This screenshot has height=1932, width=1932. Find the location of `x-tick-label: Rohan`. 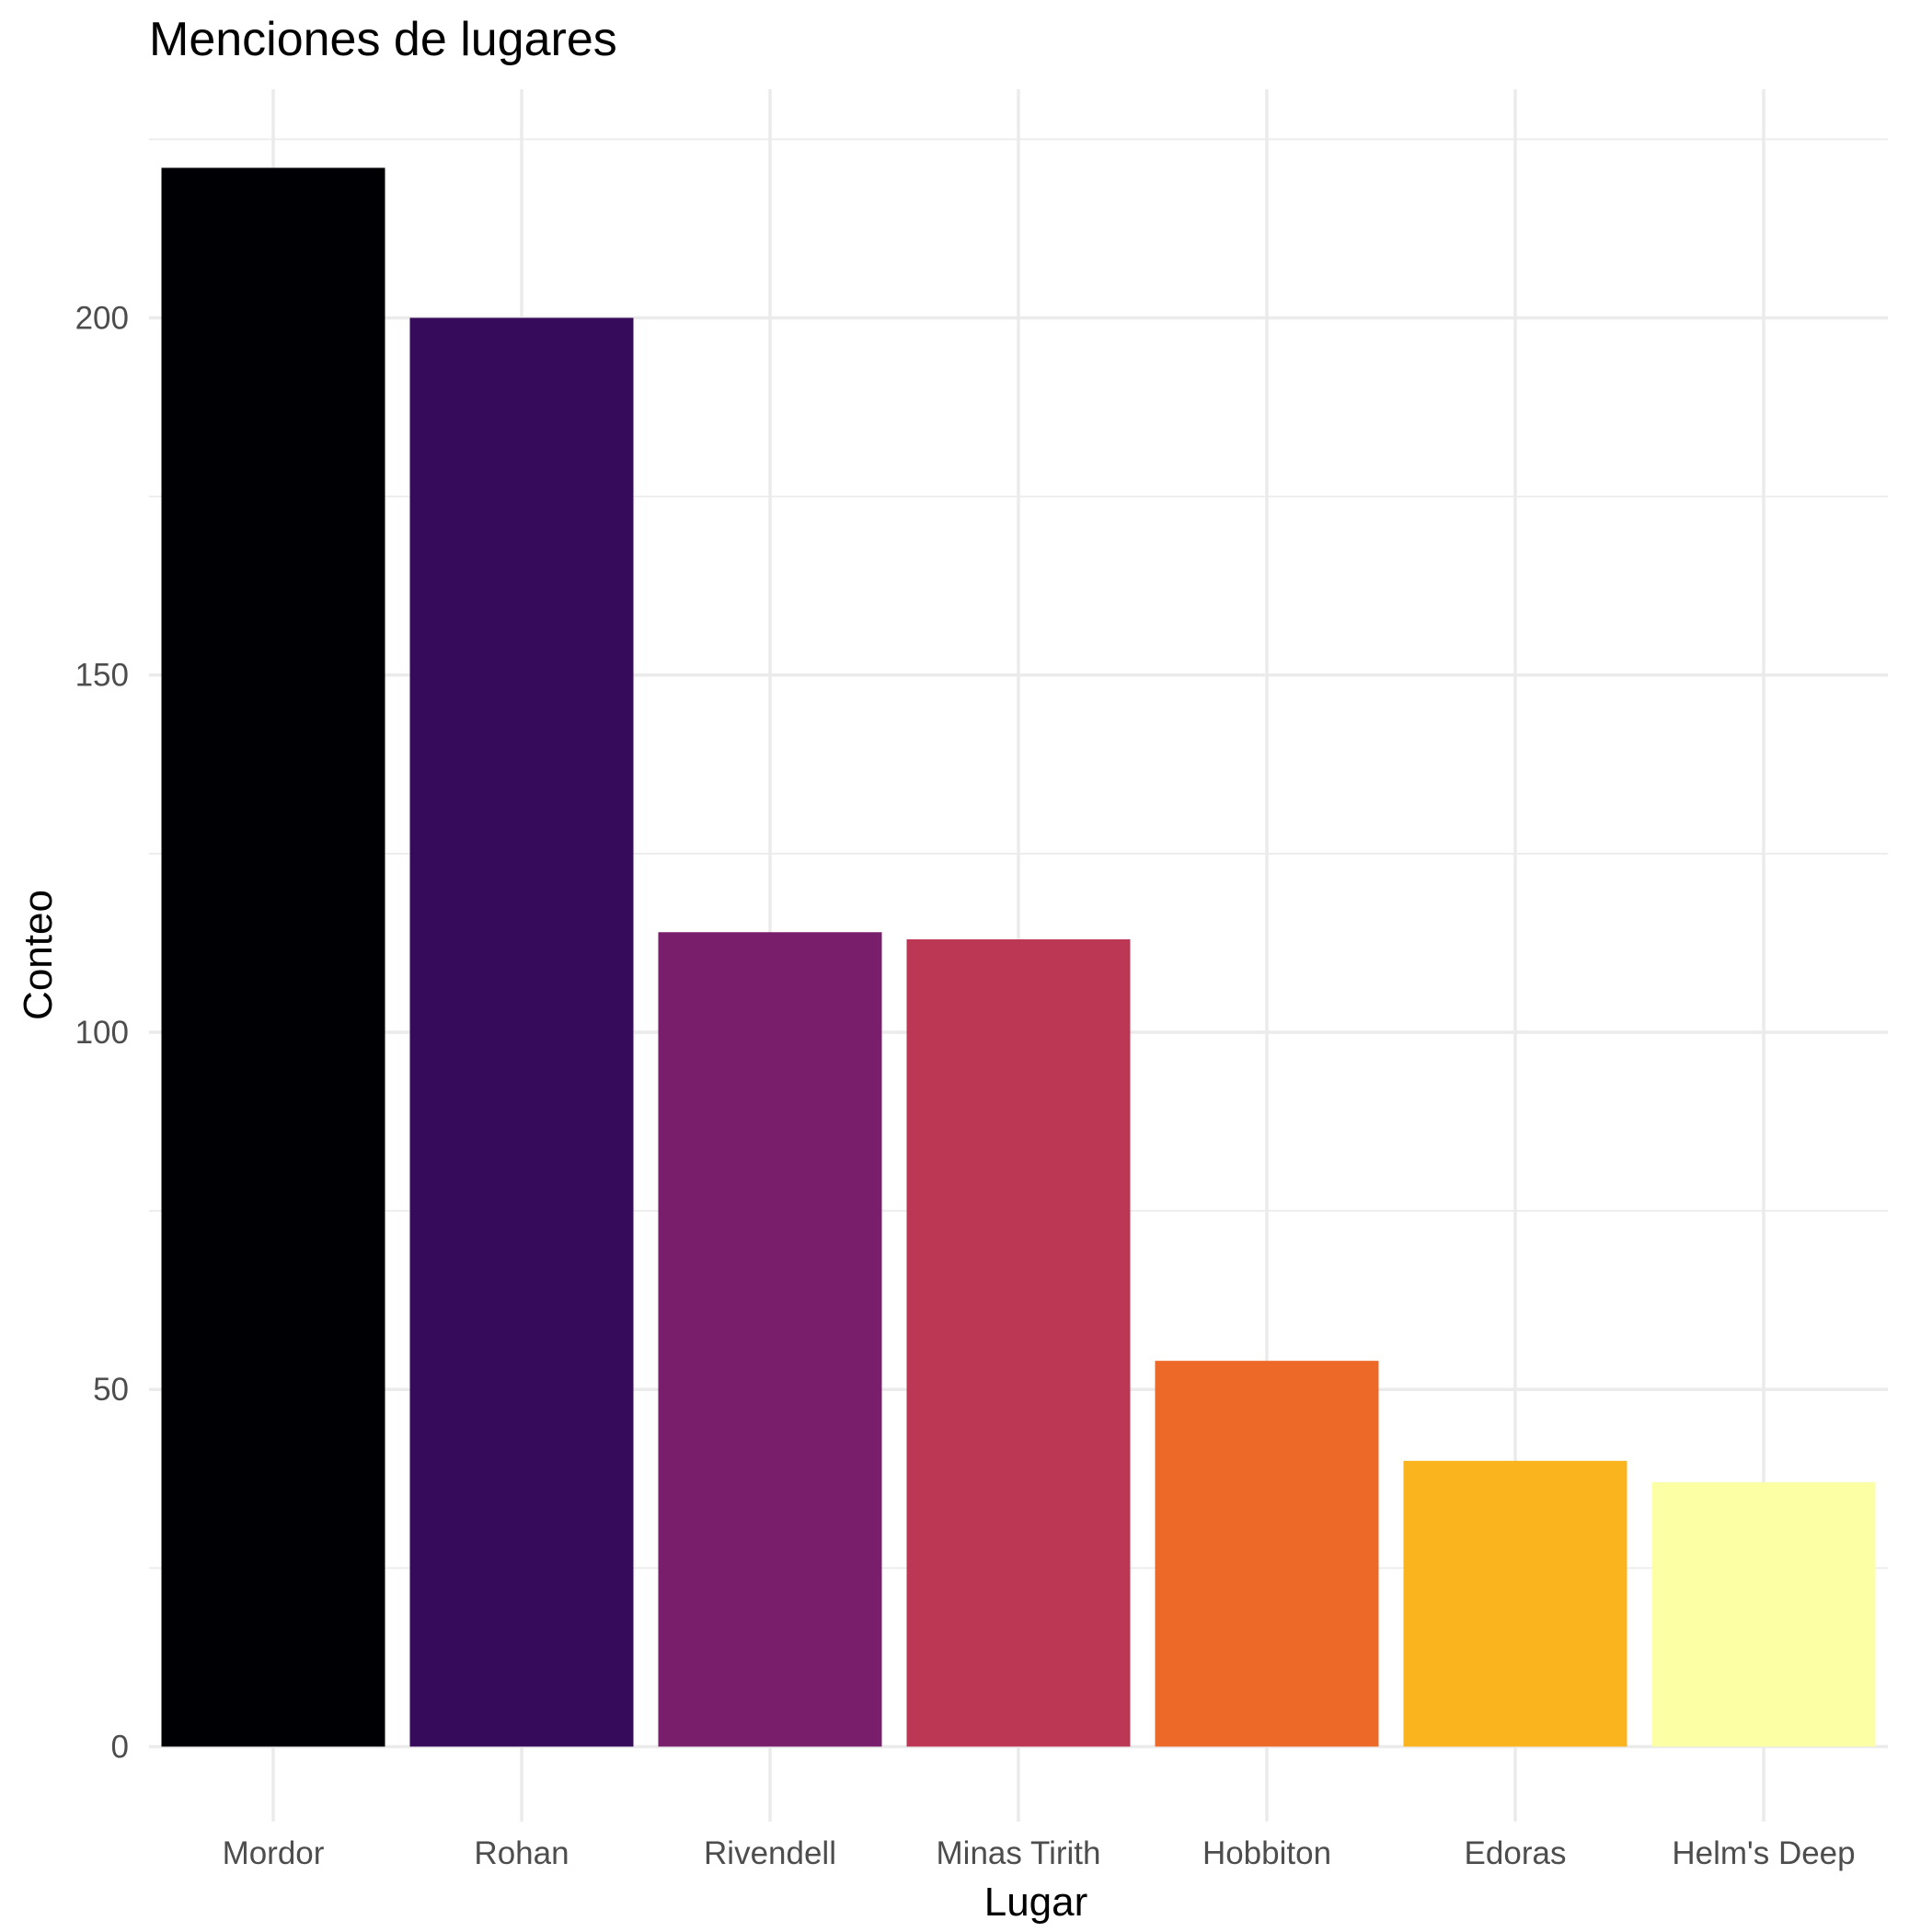

x-tick-label: Rohan is located at coordinates (521, 1853).